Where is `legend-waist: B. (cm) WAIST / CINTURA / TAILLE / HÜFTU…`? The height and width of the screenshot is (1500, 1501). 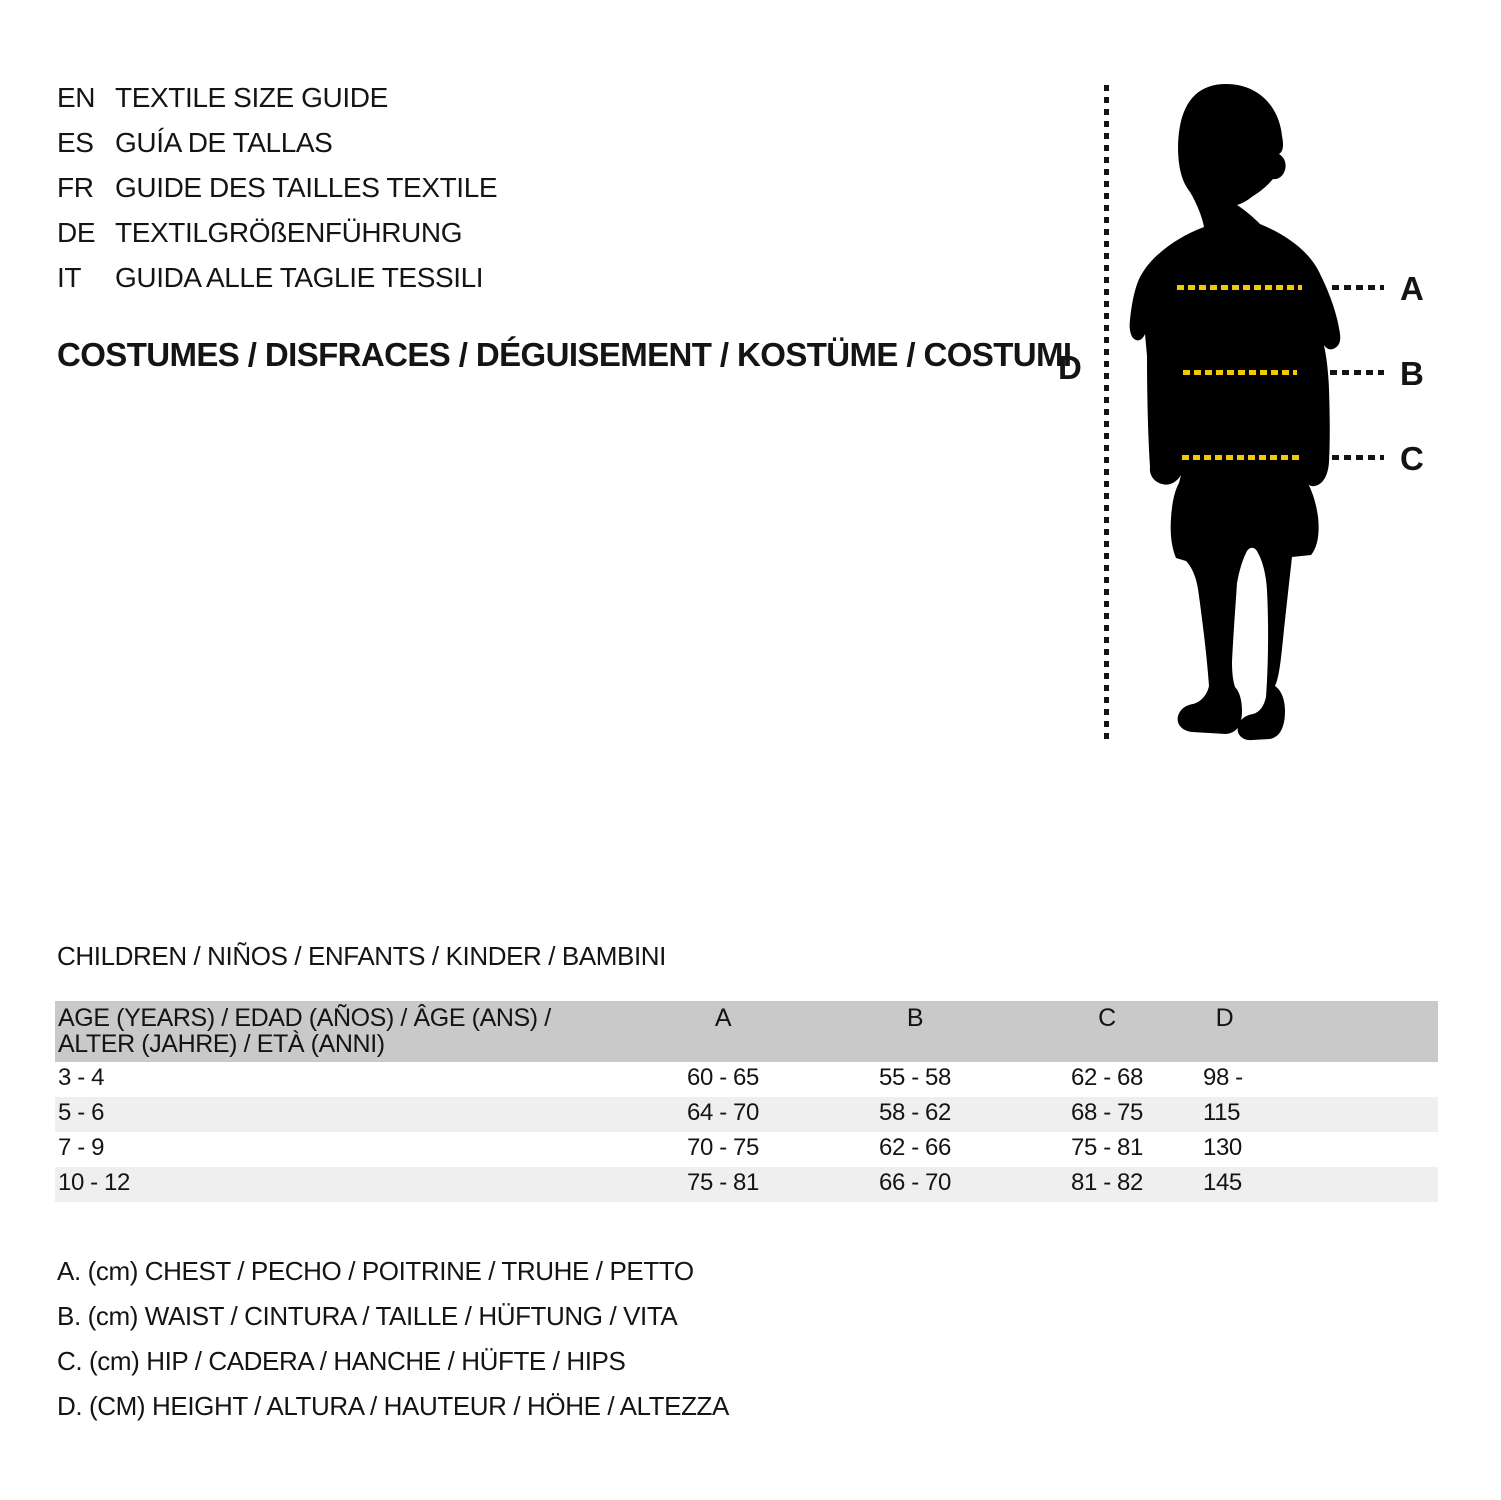 legend-waist: B. (cm) WAIST / CINTURA / TAILLE / HÜFTU… is located at coordinates (367, 1316).